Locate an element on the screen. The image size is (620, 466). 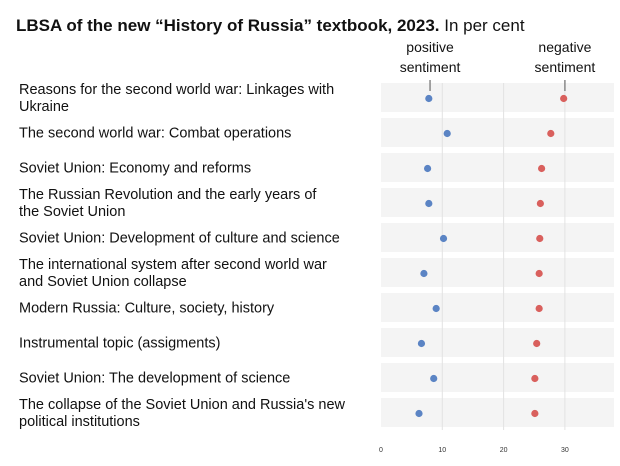
x-tick-label: 0 is located at coordinates (381, 450).